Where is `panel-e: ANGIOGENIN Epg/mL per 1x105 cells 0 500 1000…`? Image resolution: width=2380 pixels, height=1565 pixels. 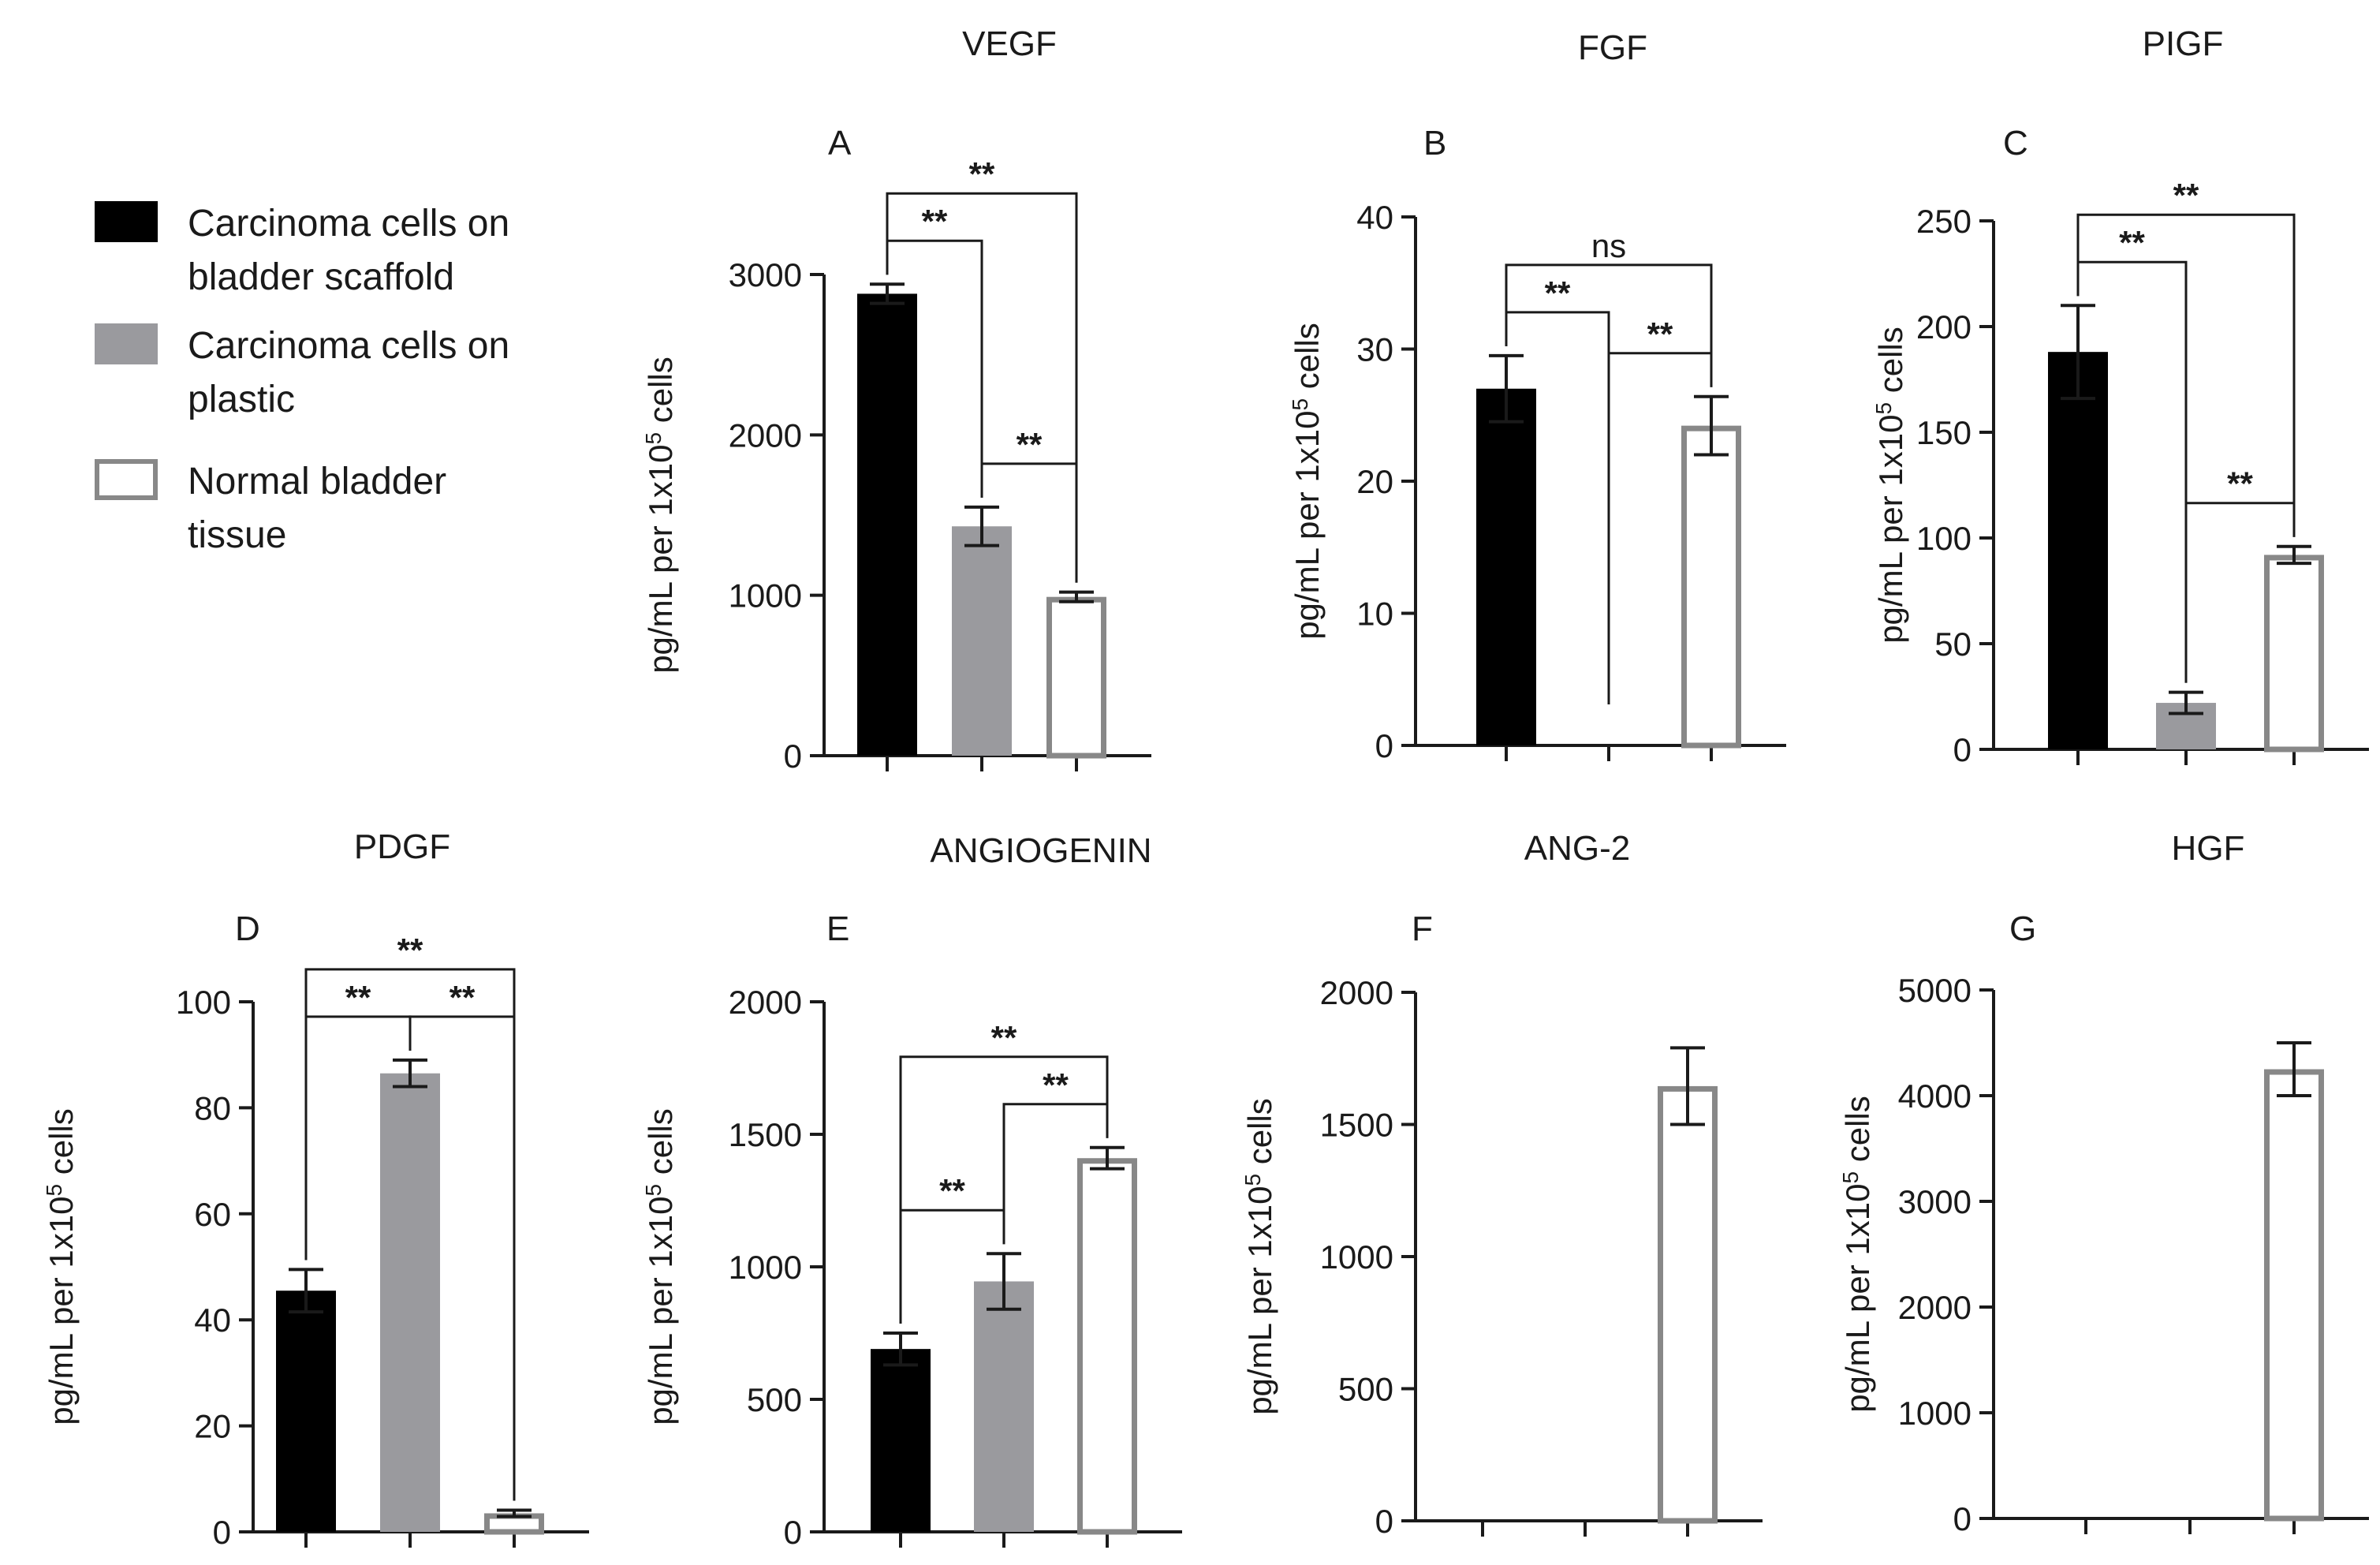 panel-e: ANGIOGENIN Epg/mL per 1x105 cells 0 500 1000… is located at coordinates (911, 1191).